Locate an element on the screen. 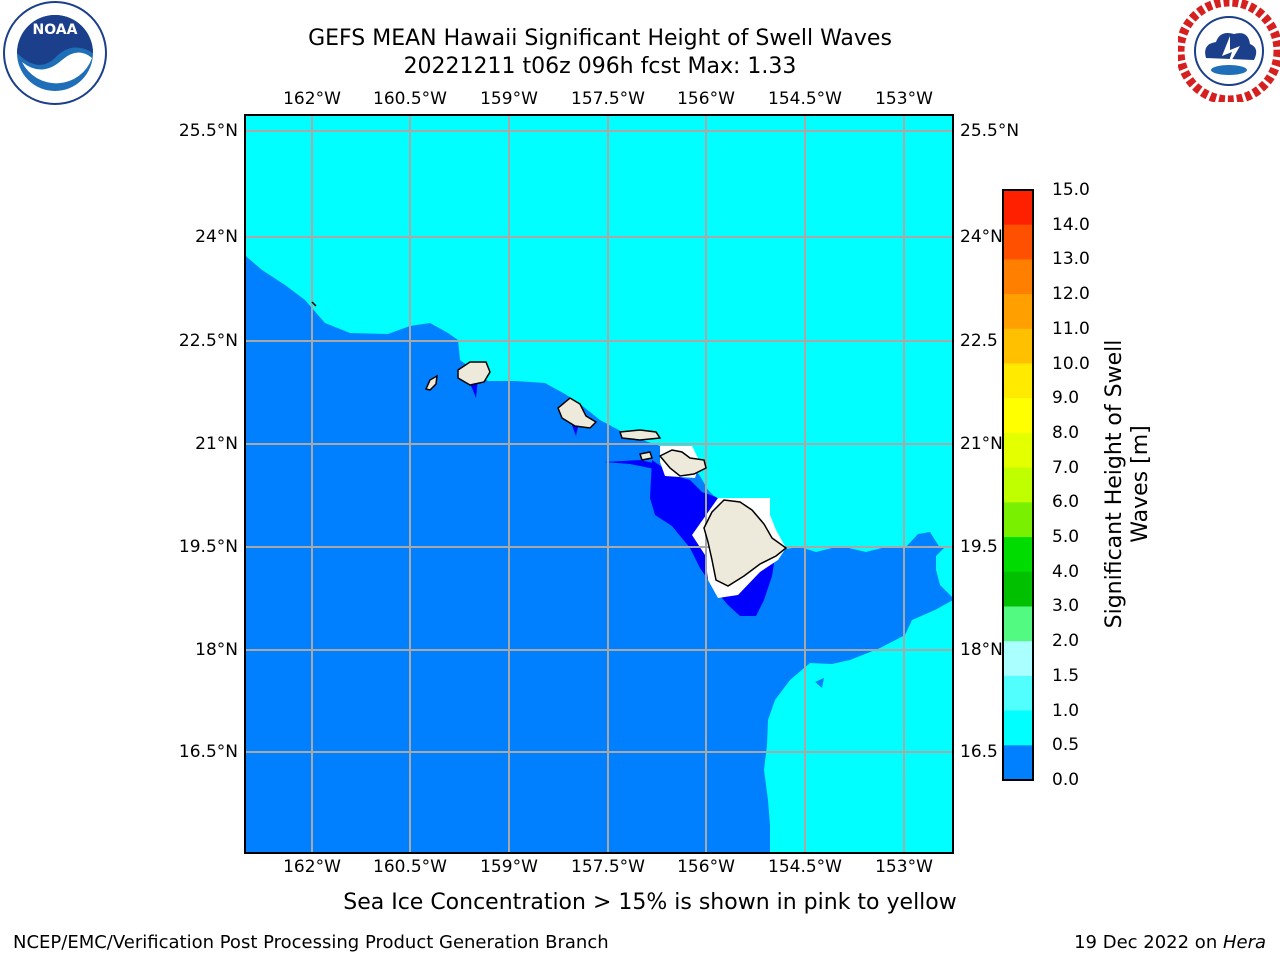 The image size is (1280, 960). island-kauai is located at coordinates (474, 373).